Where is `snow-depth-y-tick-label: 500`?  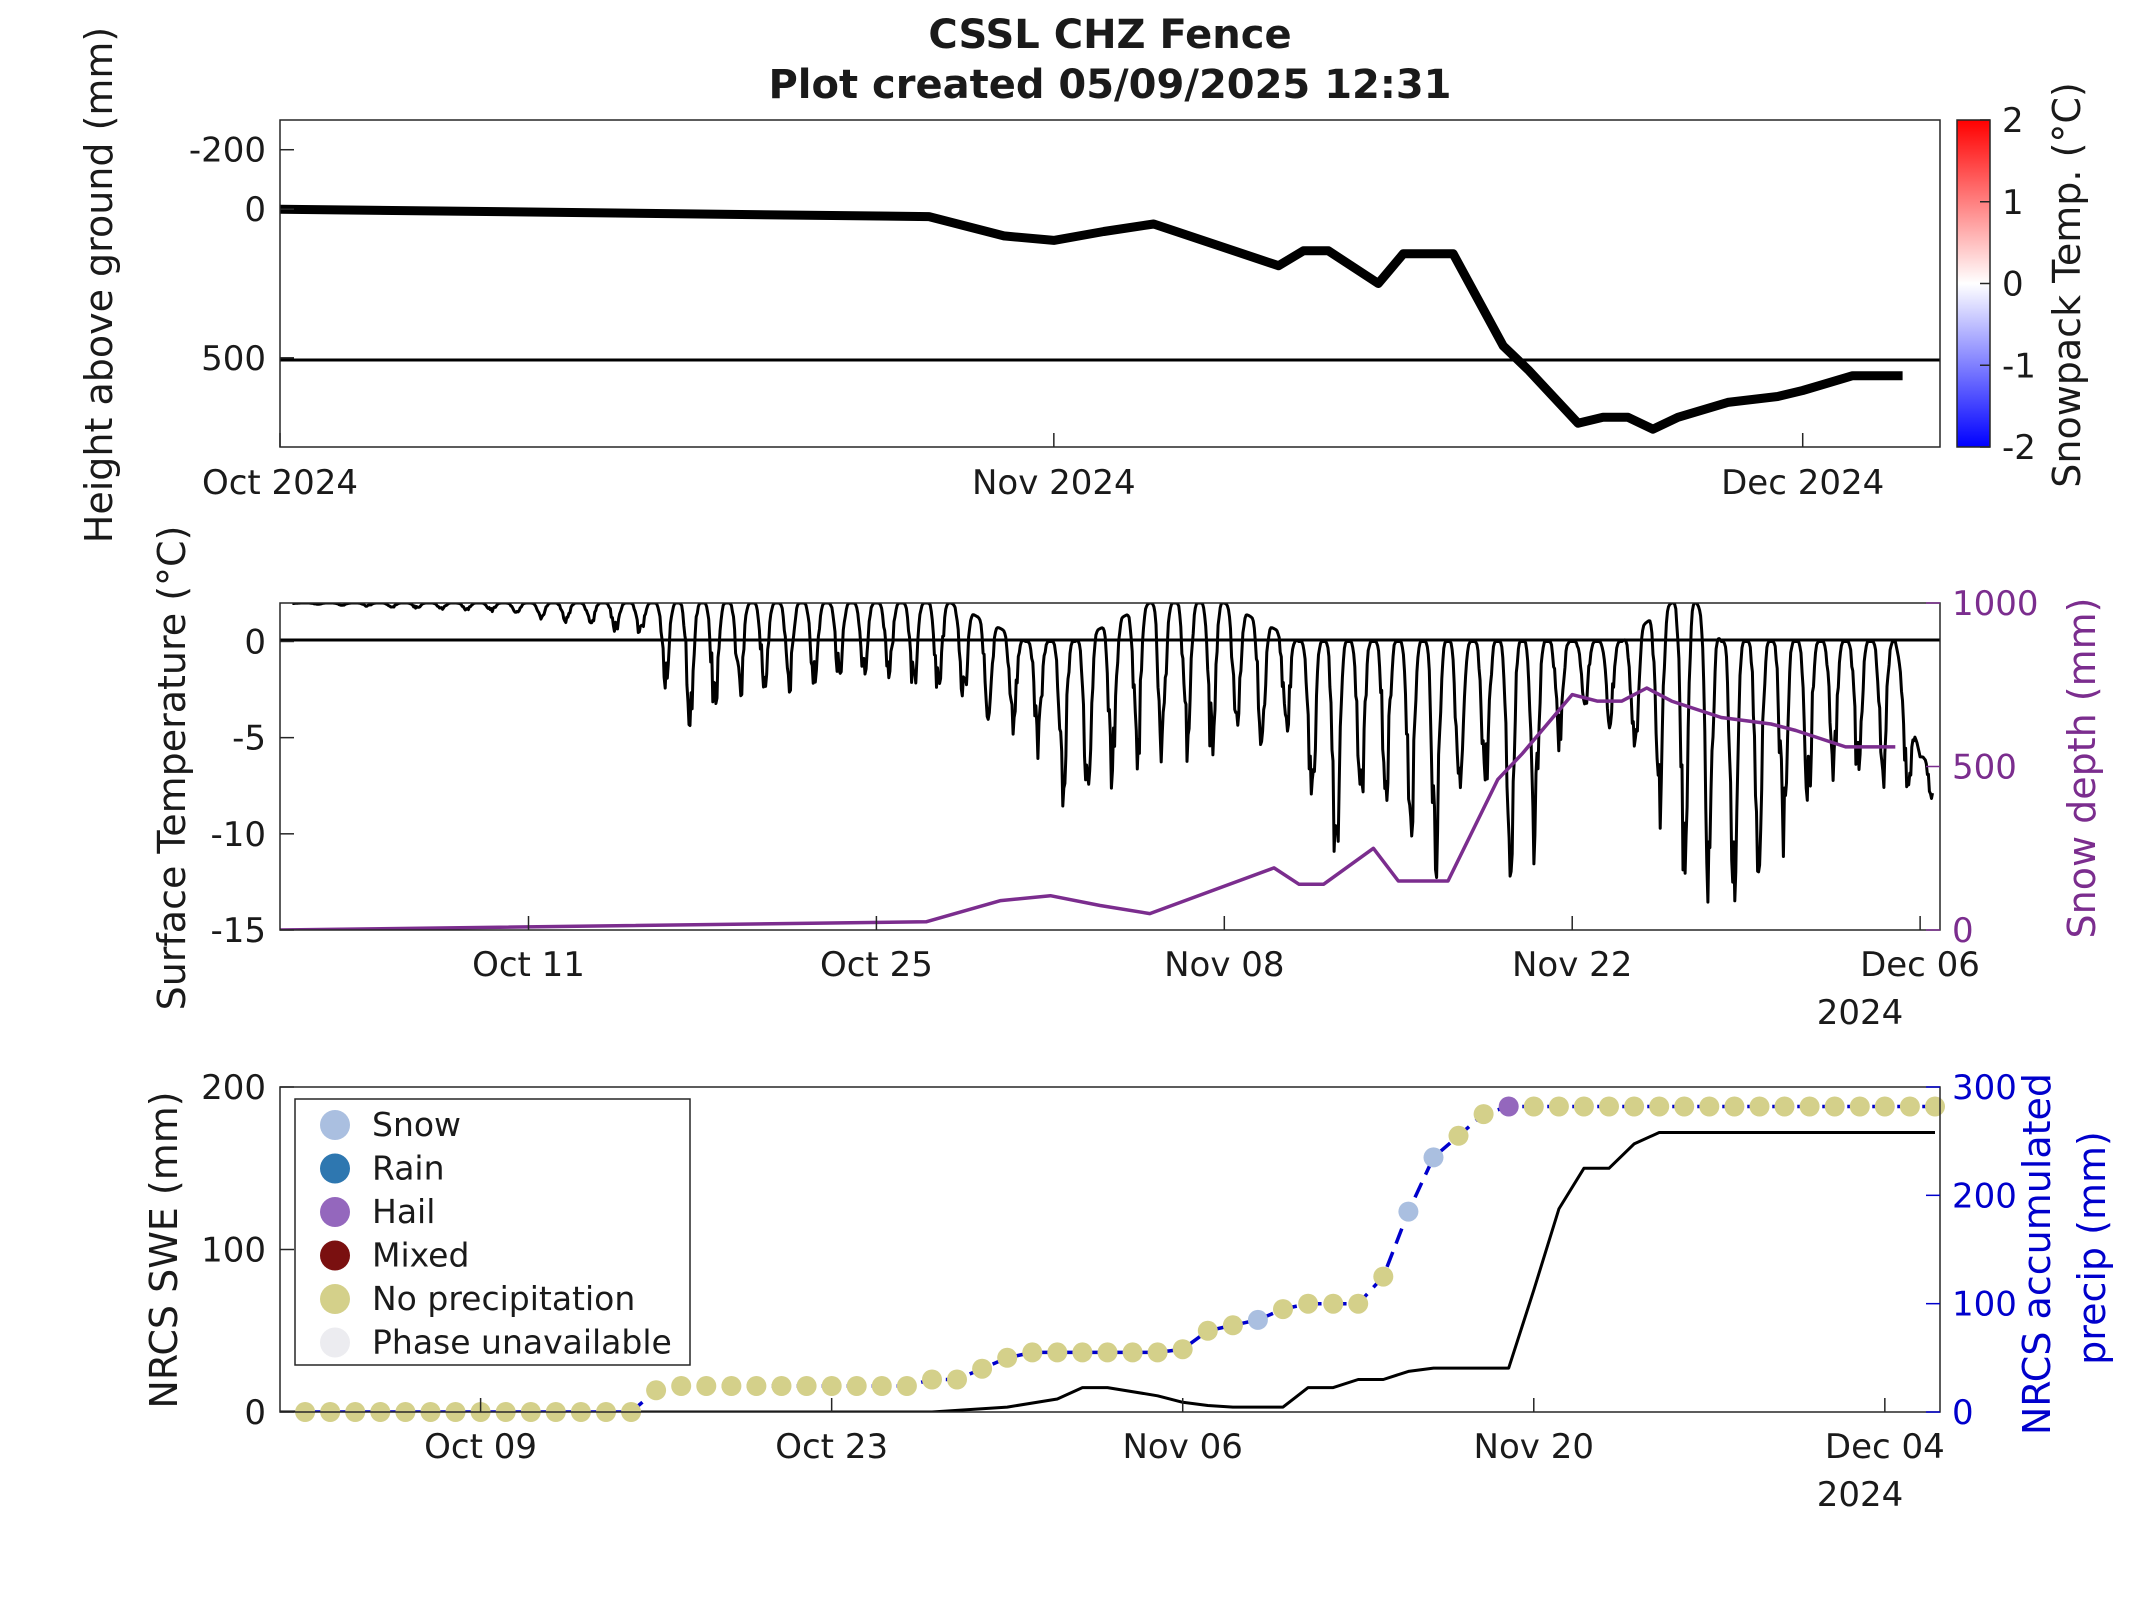
snow-depth-y-tick-label: 500 is located at coordinates (1984, 768).